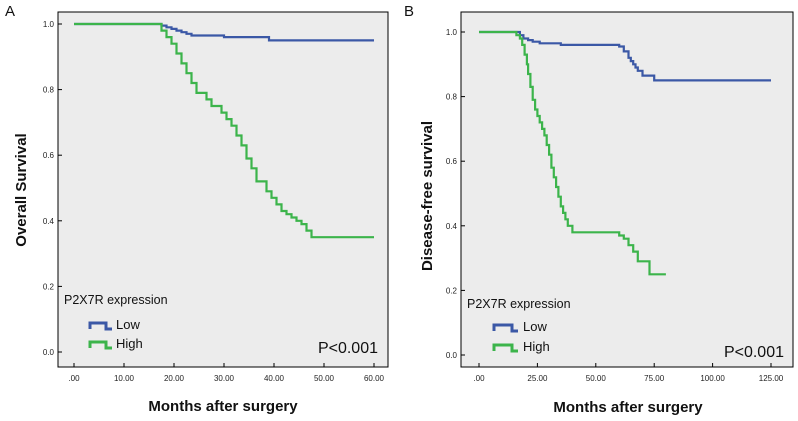 The width and height of the screenshot is (798, 421). Describe the element at coordinates (537, 378) in the screenshot. I see `x-tick-label: 25.00` at that location.